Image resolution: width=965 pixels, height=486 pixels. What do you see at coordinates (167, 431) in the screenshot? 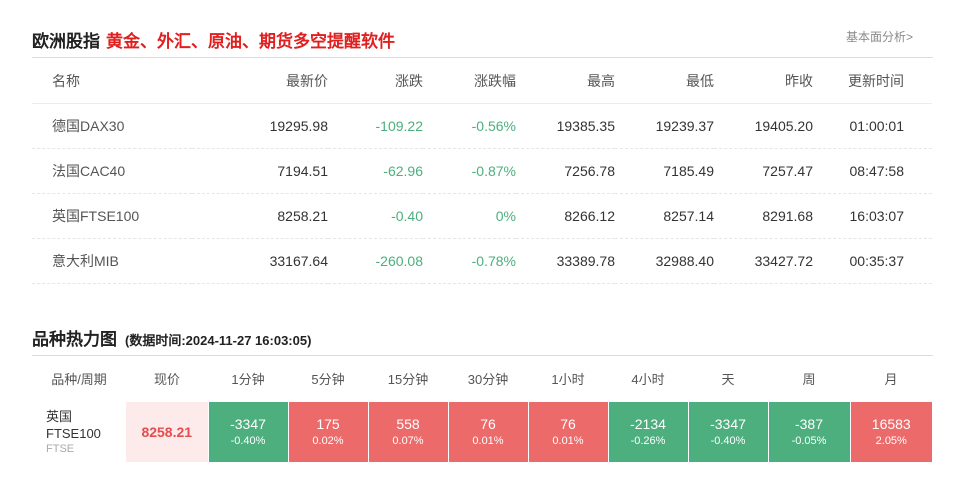
I see `current-price: 8258.21` at bounding box center [167, 431].